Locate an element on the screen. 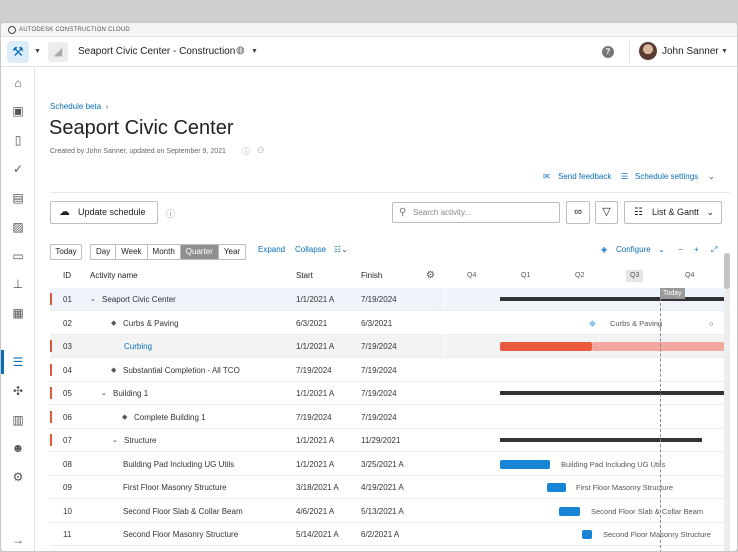  scale-day: Day is located at coordinates (104, 252).